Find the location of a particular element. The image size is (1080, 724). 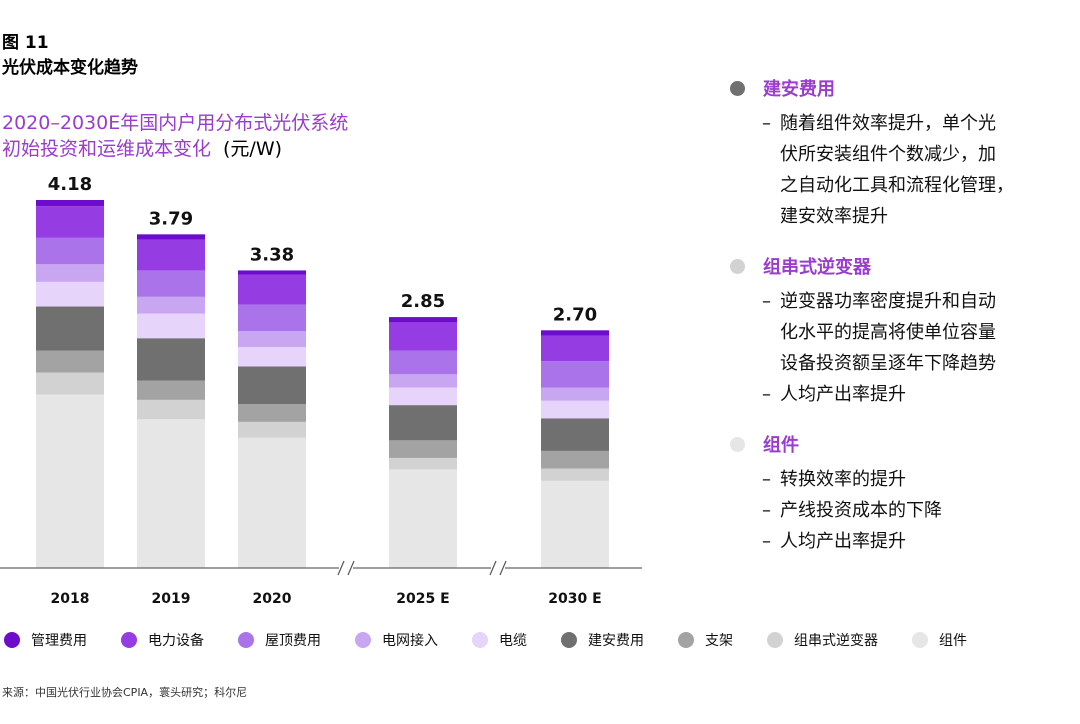

note-item: 产线投资成本的下降 is located at coordinates (918, 510).